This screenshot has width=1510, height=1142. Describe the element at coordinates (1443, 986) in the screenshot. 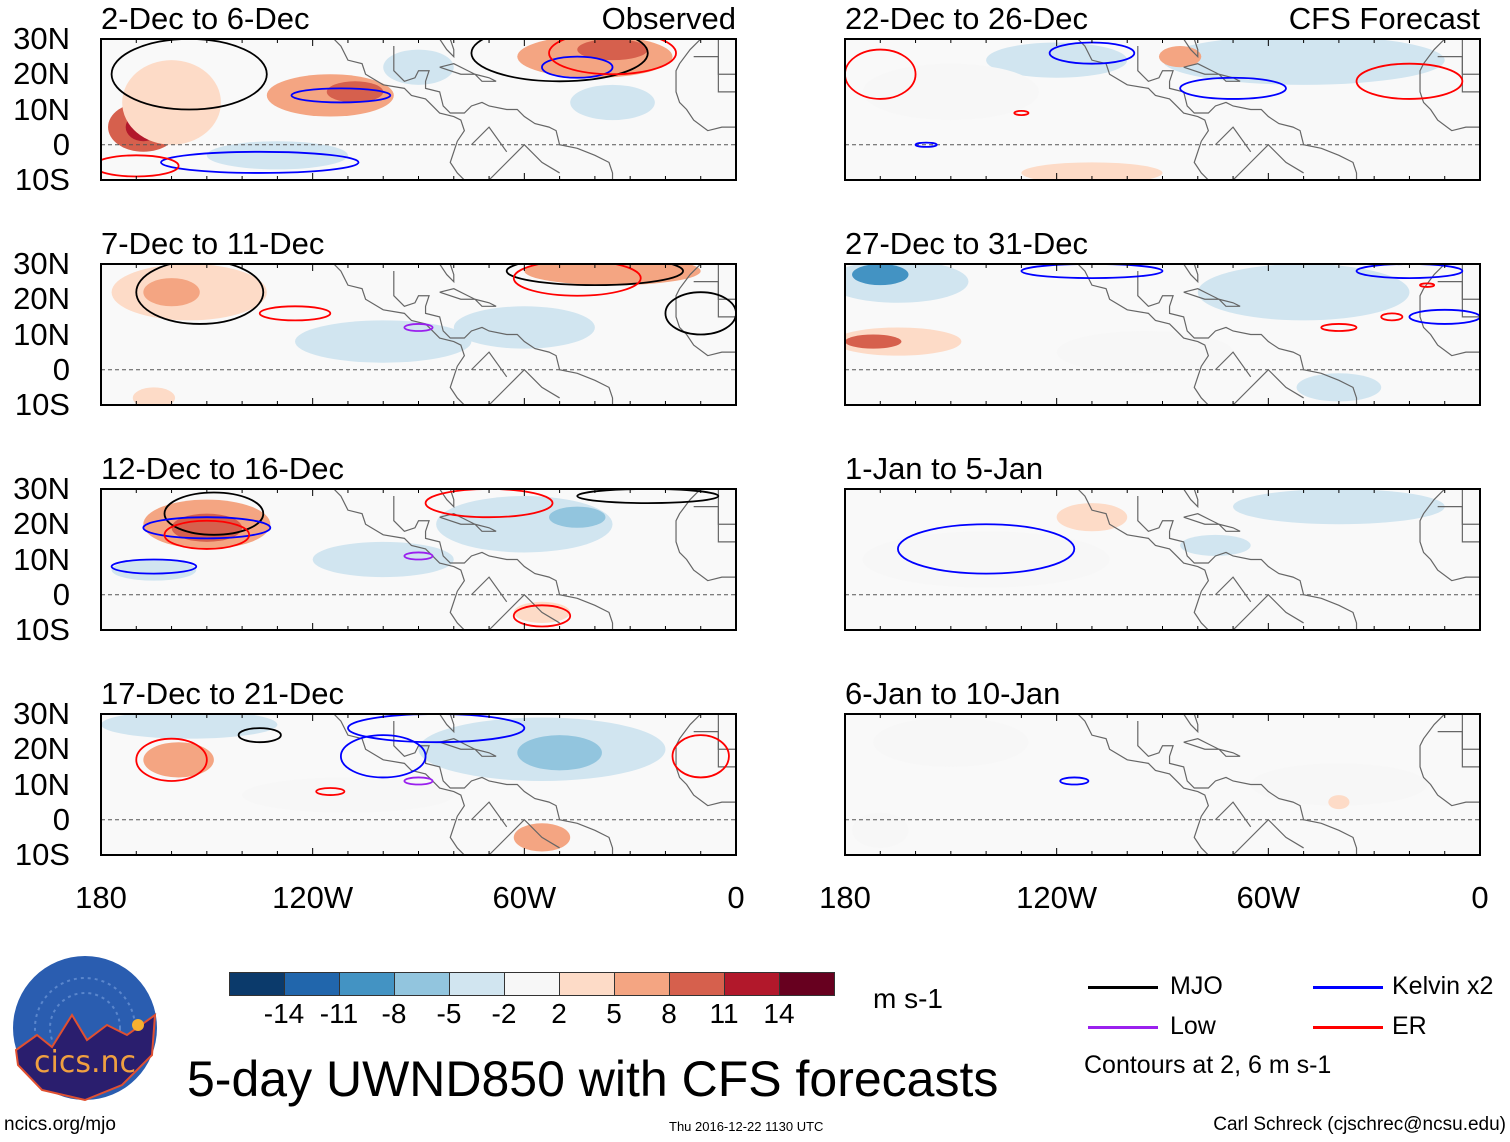

I see `legend-label-kelvin: Kelvin x2` at that location.